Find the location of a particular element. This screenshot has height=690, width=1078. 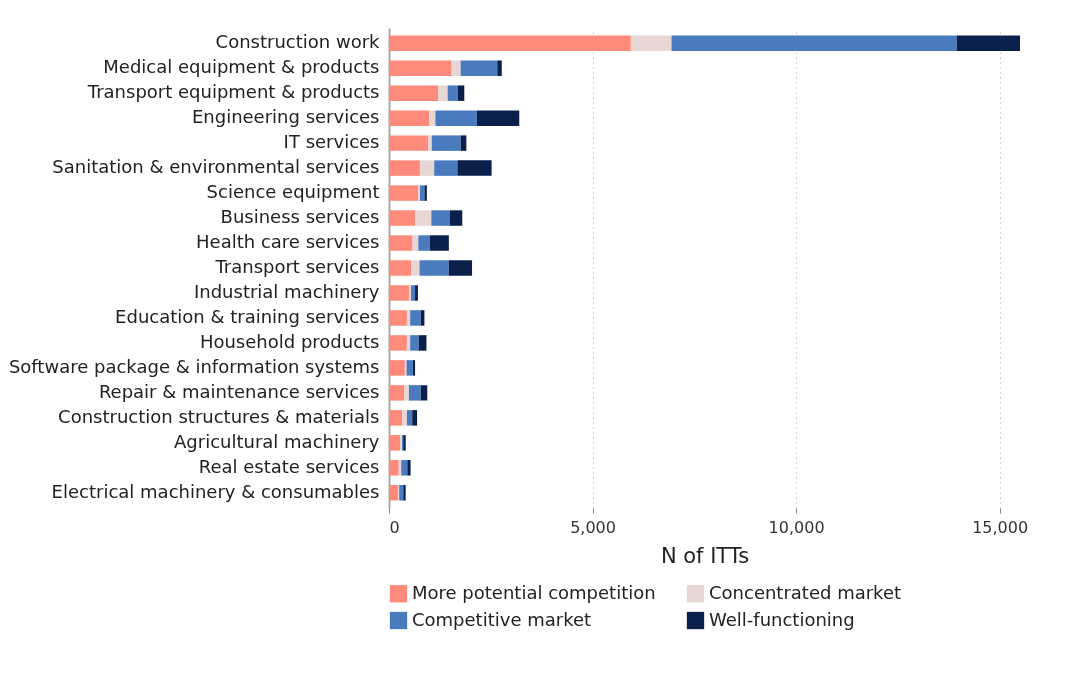

y-tick-label: IT services is located at coordinates (331, 142).